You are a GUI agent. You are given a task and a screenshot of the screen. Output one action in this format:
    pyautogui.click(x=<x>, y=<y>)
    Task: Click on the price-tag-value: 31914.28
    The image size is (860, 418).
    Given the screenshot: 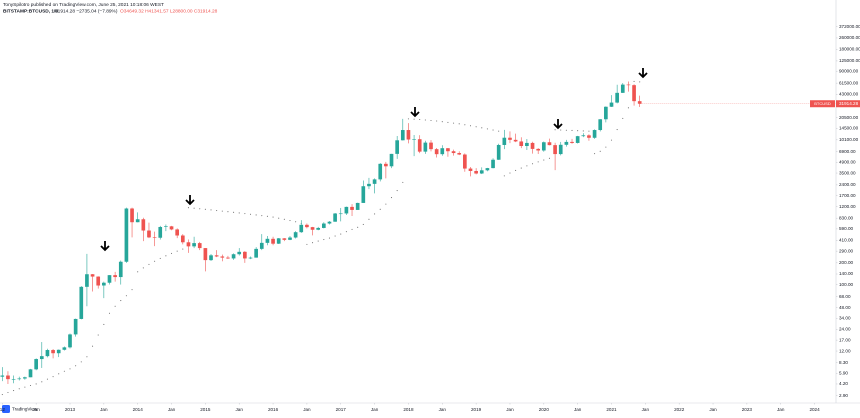 What is the action you would take?
    pyautogui.click(x=849, y=103)
    